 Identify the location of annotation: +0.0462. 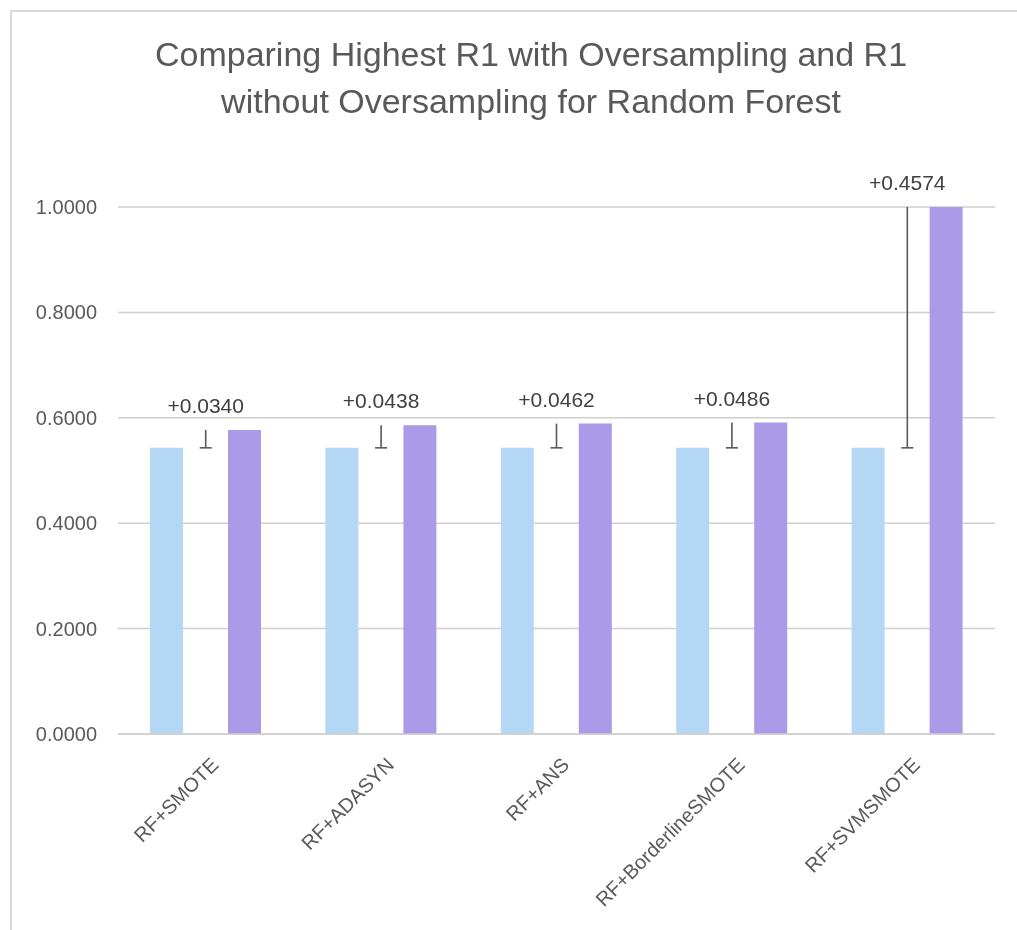
(556, 399).